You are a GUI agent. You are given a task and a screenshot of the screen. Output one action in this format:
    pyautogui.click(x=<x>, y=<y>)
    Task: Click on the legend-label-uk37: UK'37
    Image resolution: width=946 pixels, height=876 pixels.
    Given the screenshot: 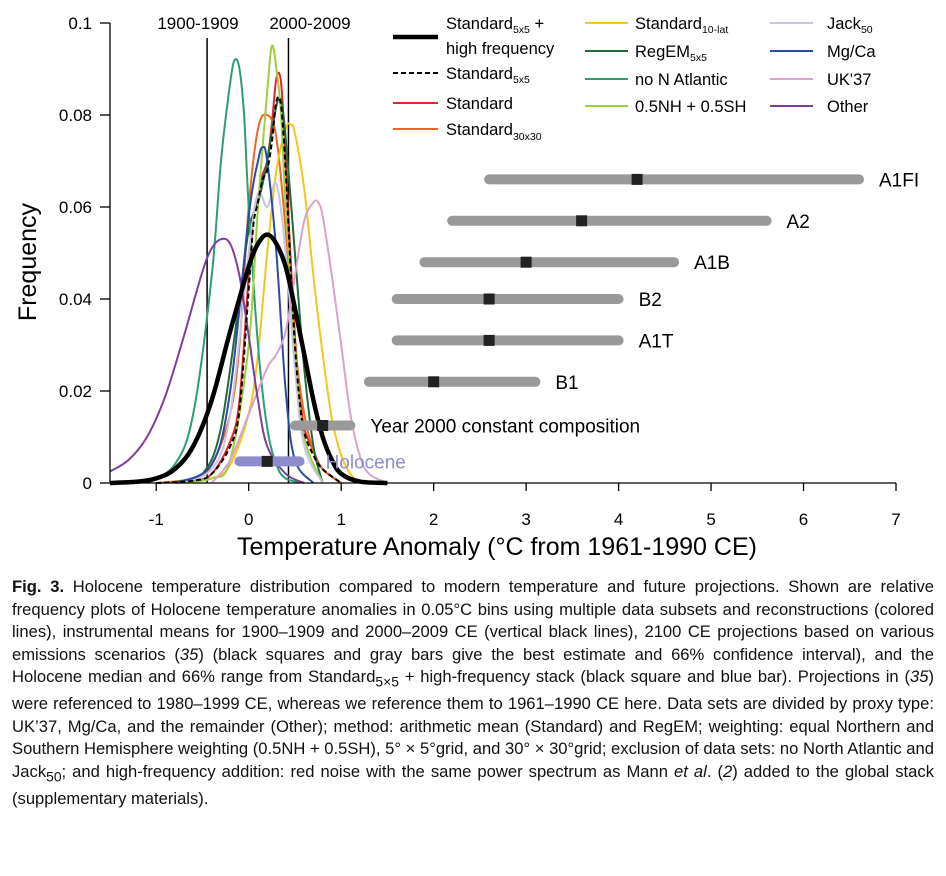 What is the action you would take?
    pyautogui.click(x=849, y=80)
    